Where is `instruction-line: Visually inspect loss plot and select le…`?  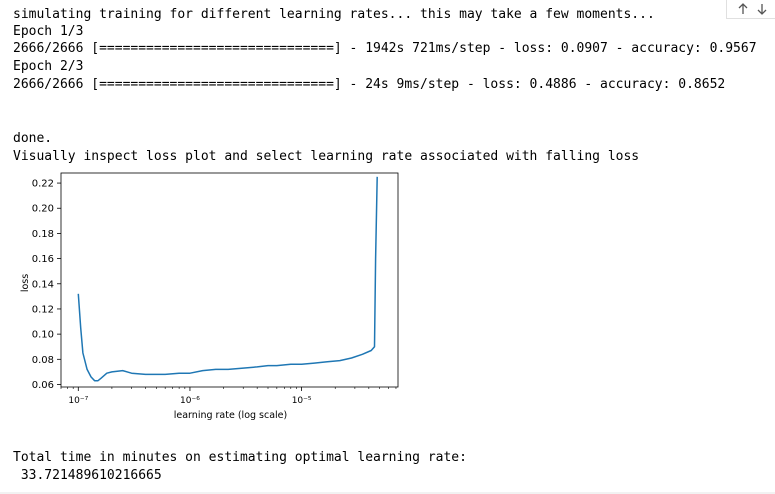
instruction-line: Visually inspect loss plot and select le… is located at coordinates (326, 156).